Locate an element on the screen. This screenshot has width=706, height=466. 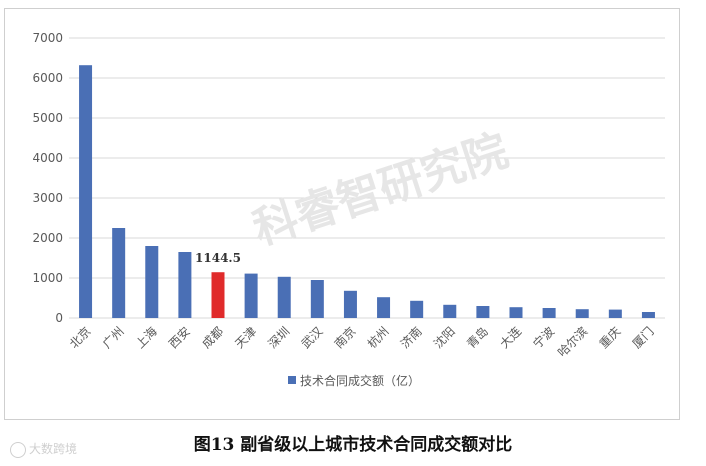
bar-青岛 is located at coordinates (483, 312).